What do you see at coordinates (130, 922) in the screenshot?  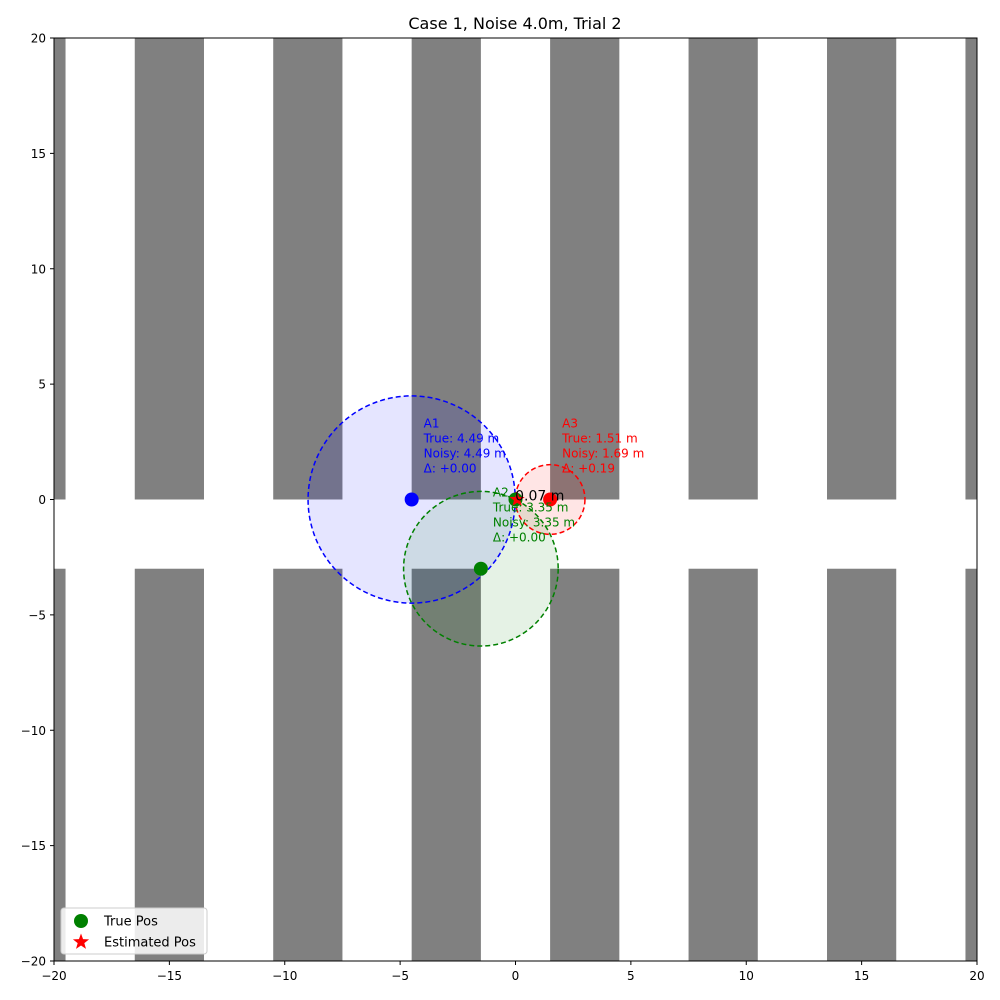 I see `legend-label: True Pos` at bounding box center [130, 922].